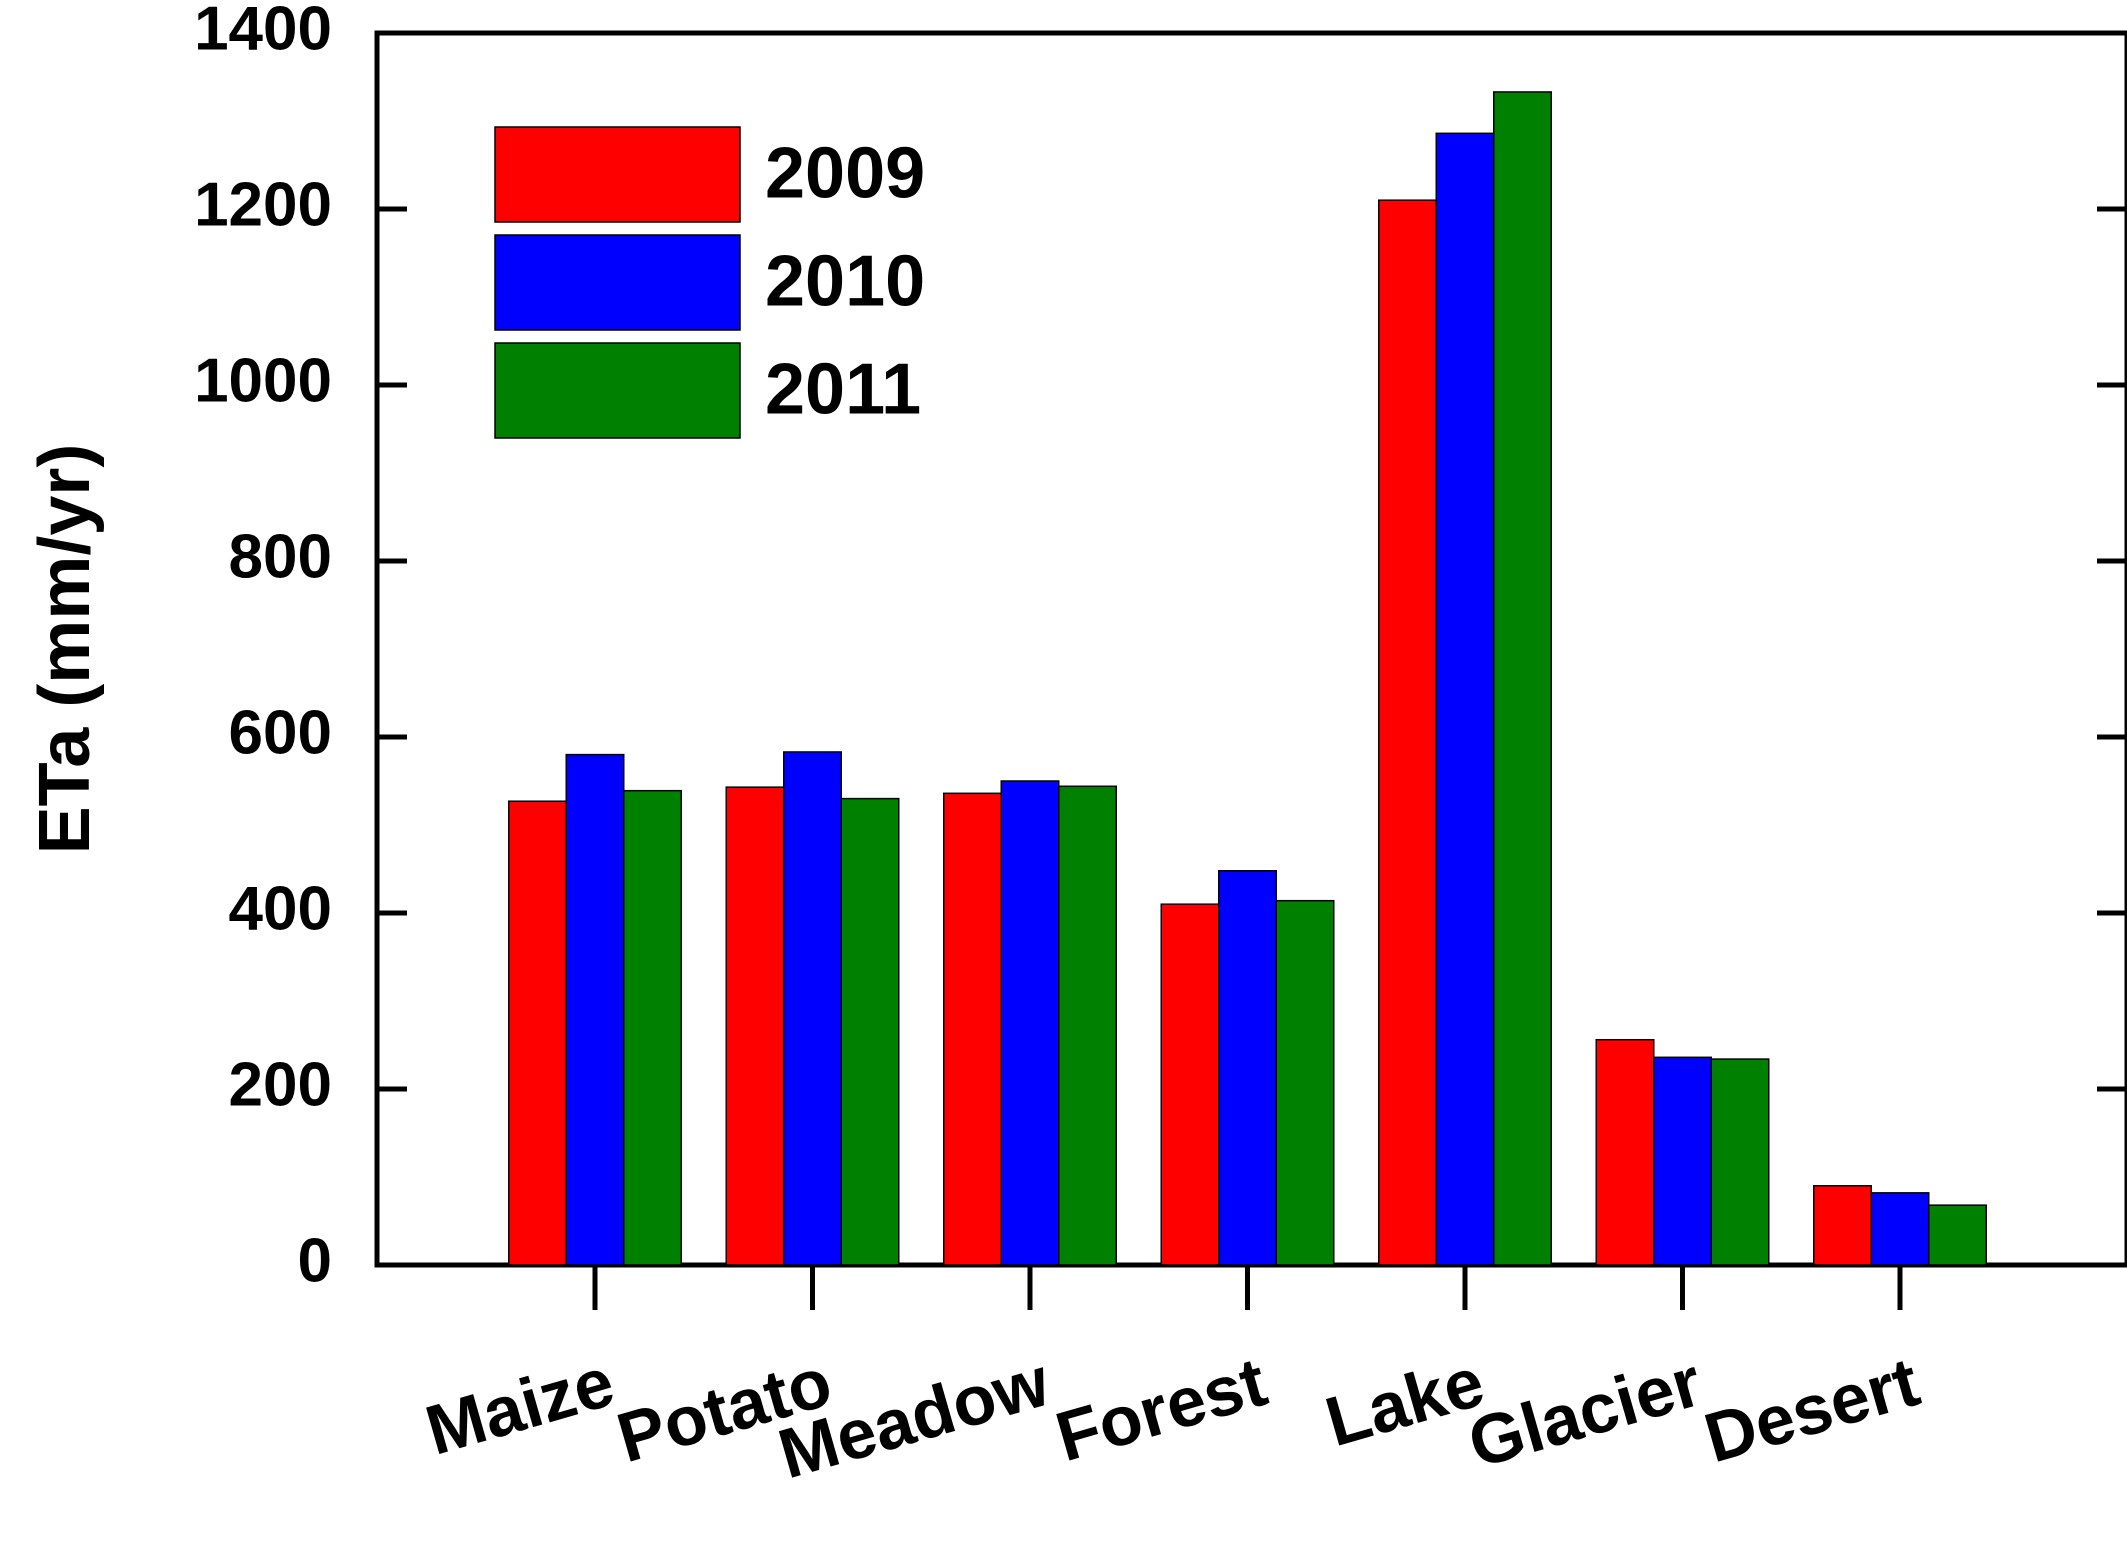 The width and height of the screenshot is (2127, 1551). I want to click on bar-glacier-2009, so click(1625, 1152).